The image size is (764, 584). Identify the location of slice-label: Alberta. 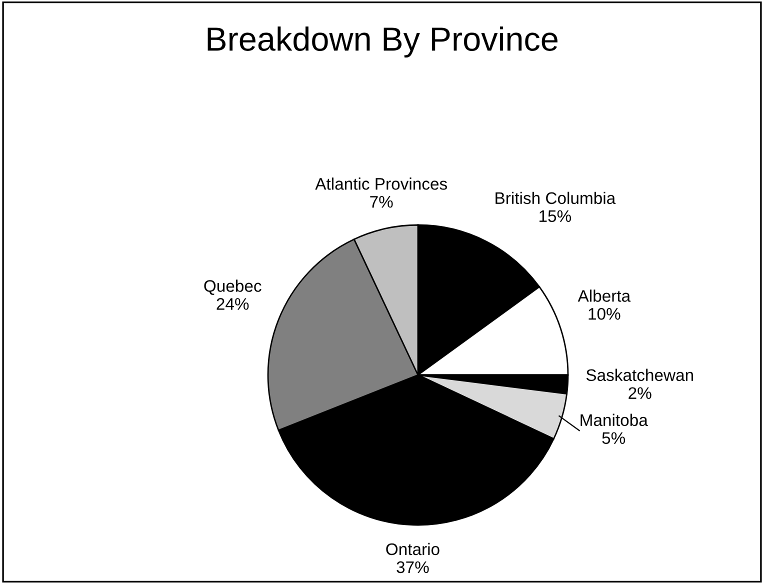
(604, 296).